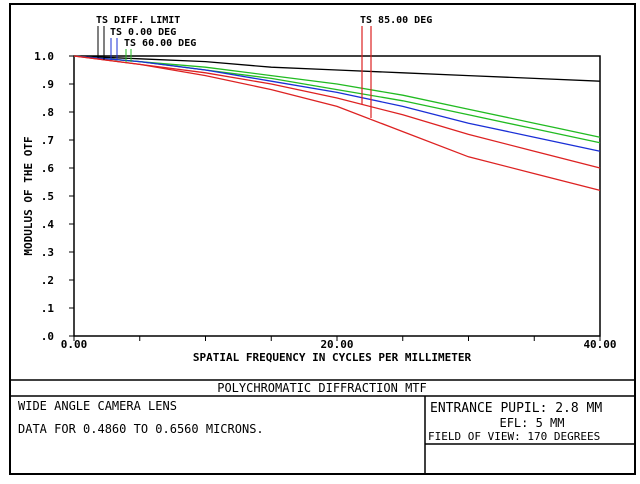  I want to click on entrance-pupil: ENTRANCE PUPIL: 2.8 MM, so click(516, 408).